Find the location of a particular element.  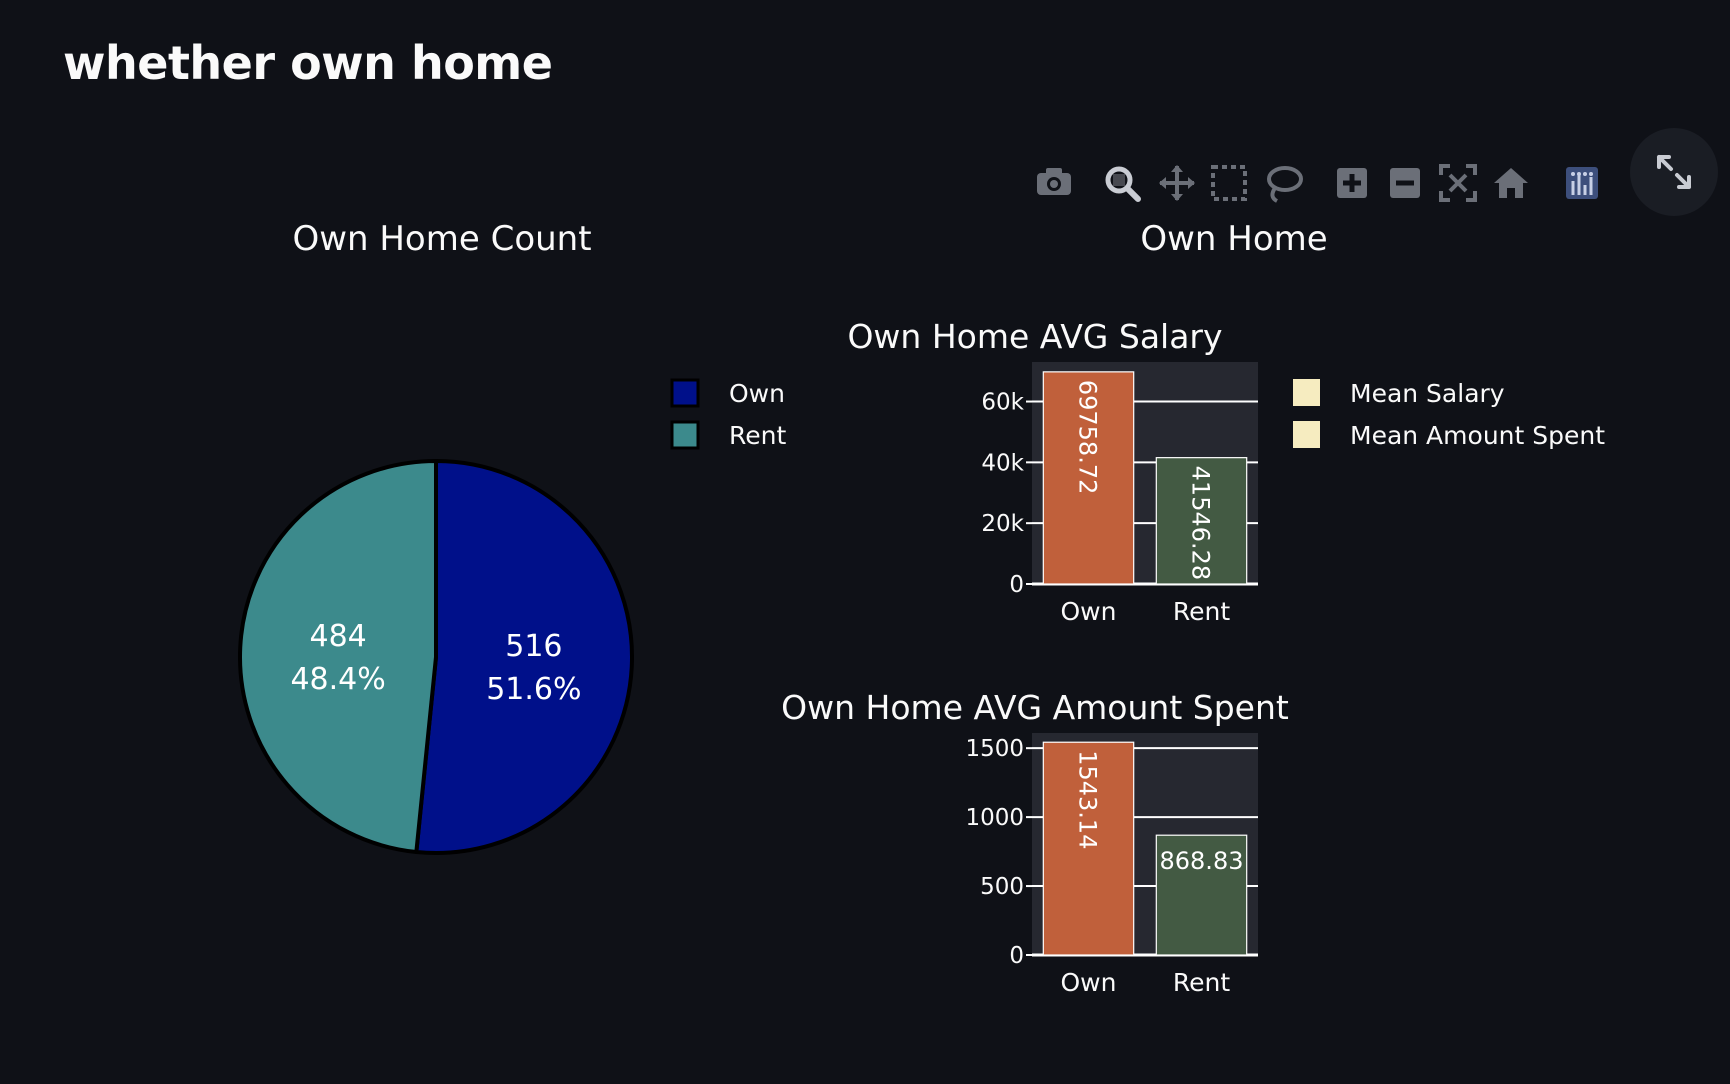

salary-bar-chart-bar-own is located at coordinates (1088, 478).